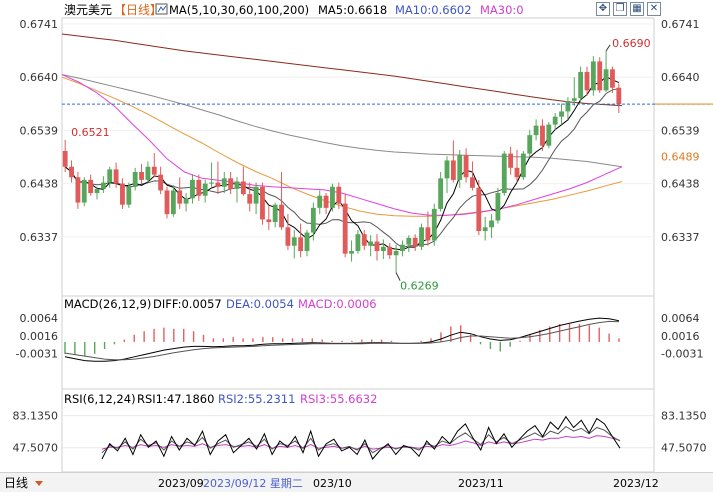 Image resolution: width=713 pixels, height=496 pixels. Describe the element at coordinates (88, 10) in the screenshot. I see `symbol-label: 澳元美元` at that location.